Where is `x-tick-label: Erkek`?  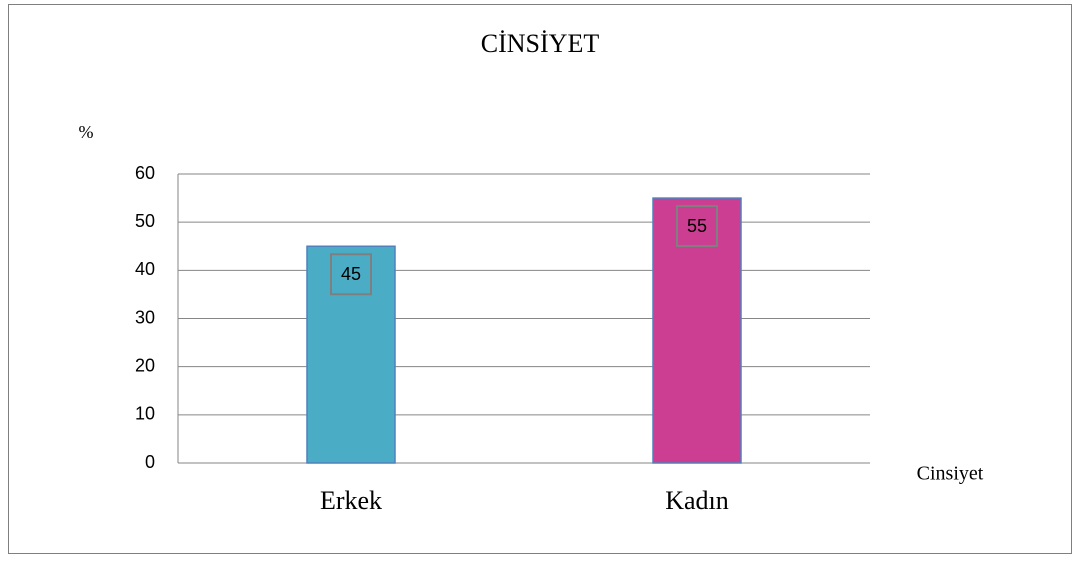 x-tick-label: Erkek is located at coordinates (351, 500).